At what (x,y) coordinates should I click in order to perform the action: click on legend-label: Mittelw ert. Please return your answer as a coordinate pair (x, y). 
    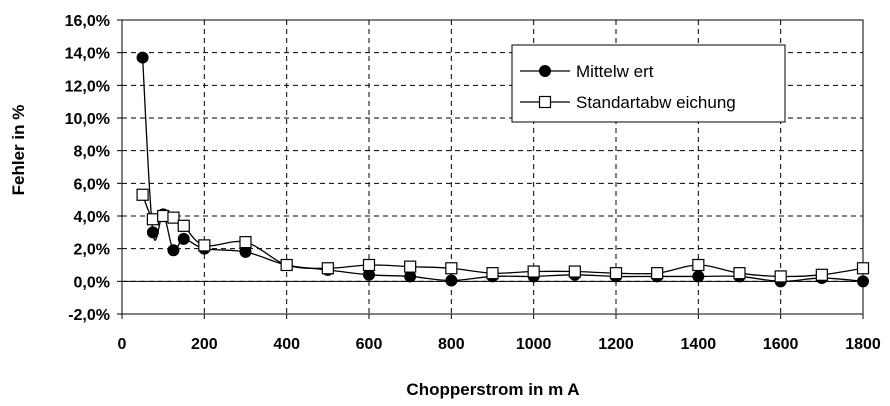
    Looking at the image, I should click on (615, 71).